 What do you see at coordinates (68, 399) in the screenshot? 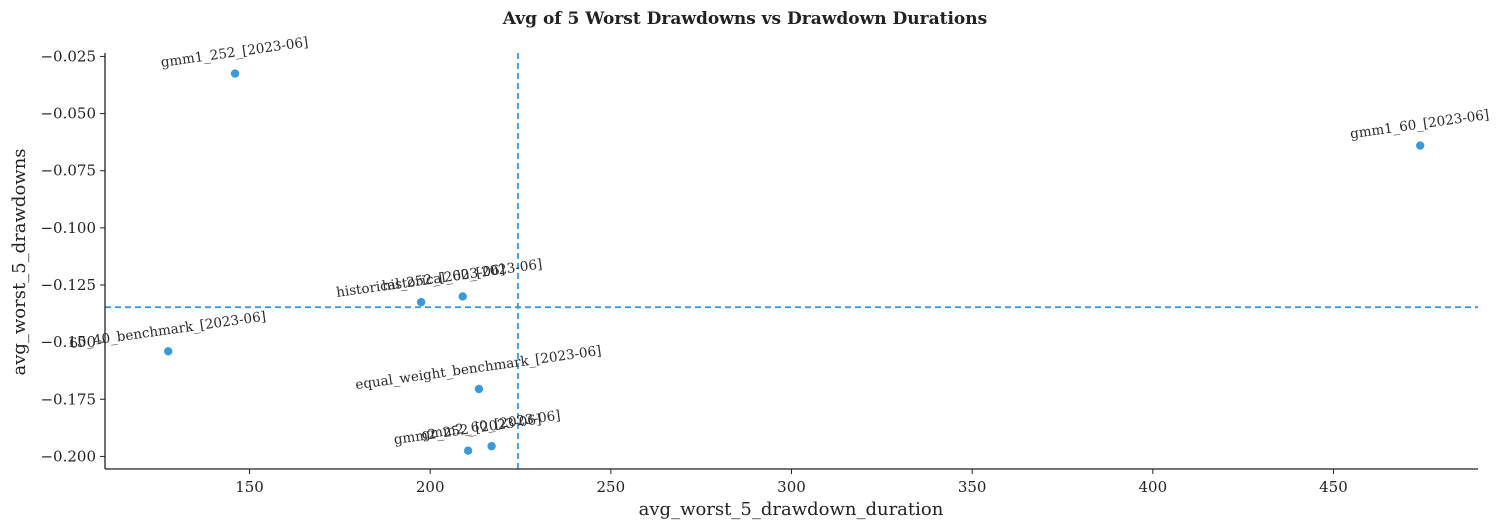
I see `y-tick-label: −0.175` at bounding box center [68, 399].